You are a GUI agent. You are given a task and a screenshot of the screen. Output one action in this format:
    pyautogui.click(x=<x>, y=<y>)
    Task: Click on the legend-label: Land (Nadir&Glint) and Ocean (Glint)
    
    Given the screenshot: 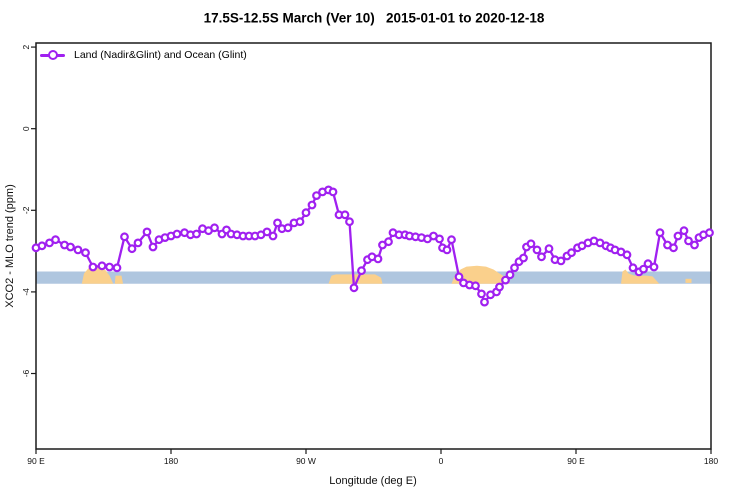 What is the action you would take?
    pyautogui.click(x=160, y=55)
    